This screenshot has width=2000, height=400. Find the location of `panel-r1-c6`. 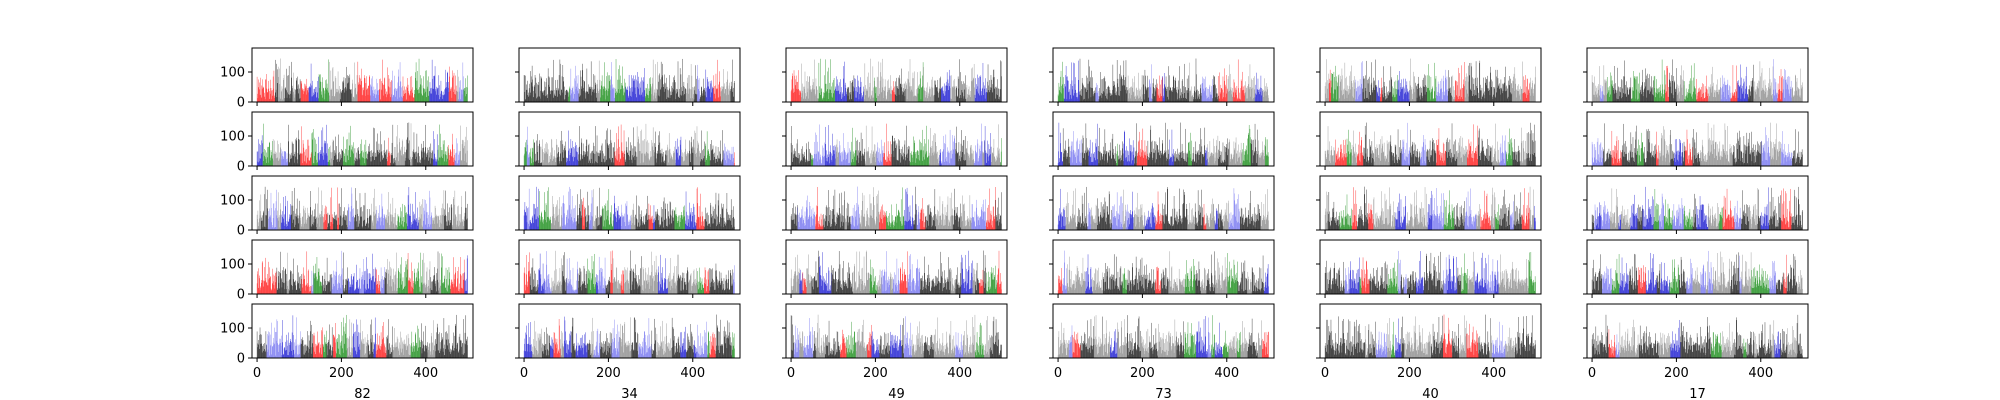

panel-r1-c6 is located at coordinates (1696, 76).